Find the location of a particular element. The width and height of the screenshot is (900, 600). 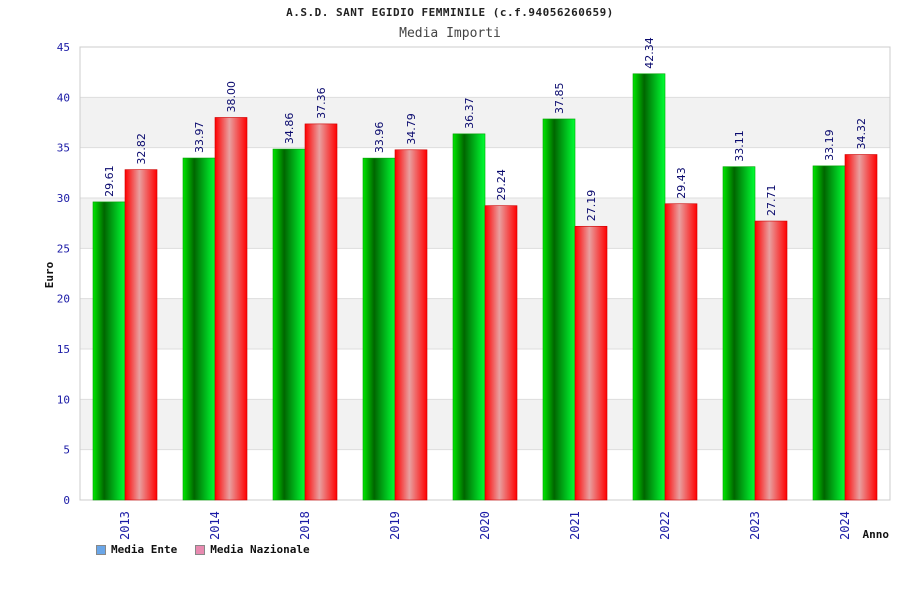

chart-subtitle: Media Importi is located at coordinates (450, 33).